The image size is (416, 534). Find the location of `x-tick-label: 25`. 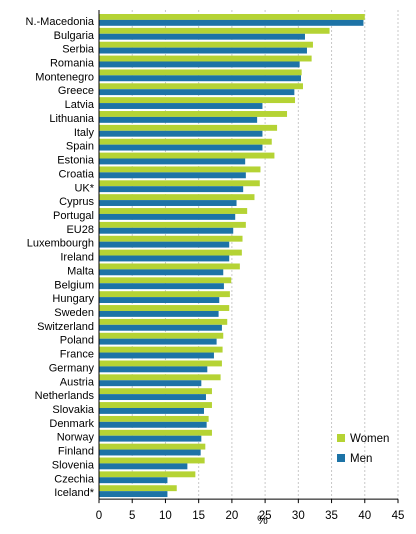

x-tick-label: 25 is located at coordinates (265, 516).